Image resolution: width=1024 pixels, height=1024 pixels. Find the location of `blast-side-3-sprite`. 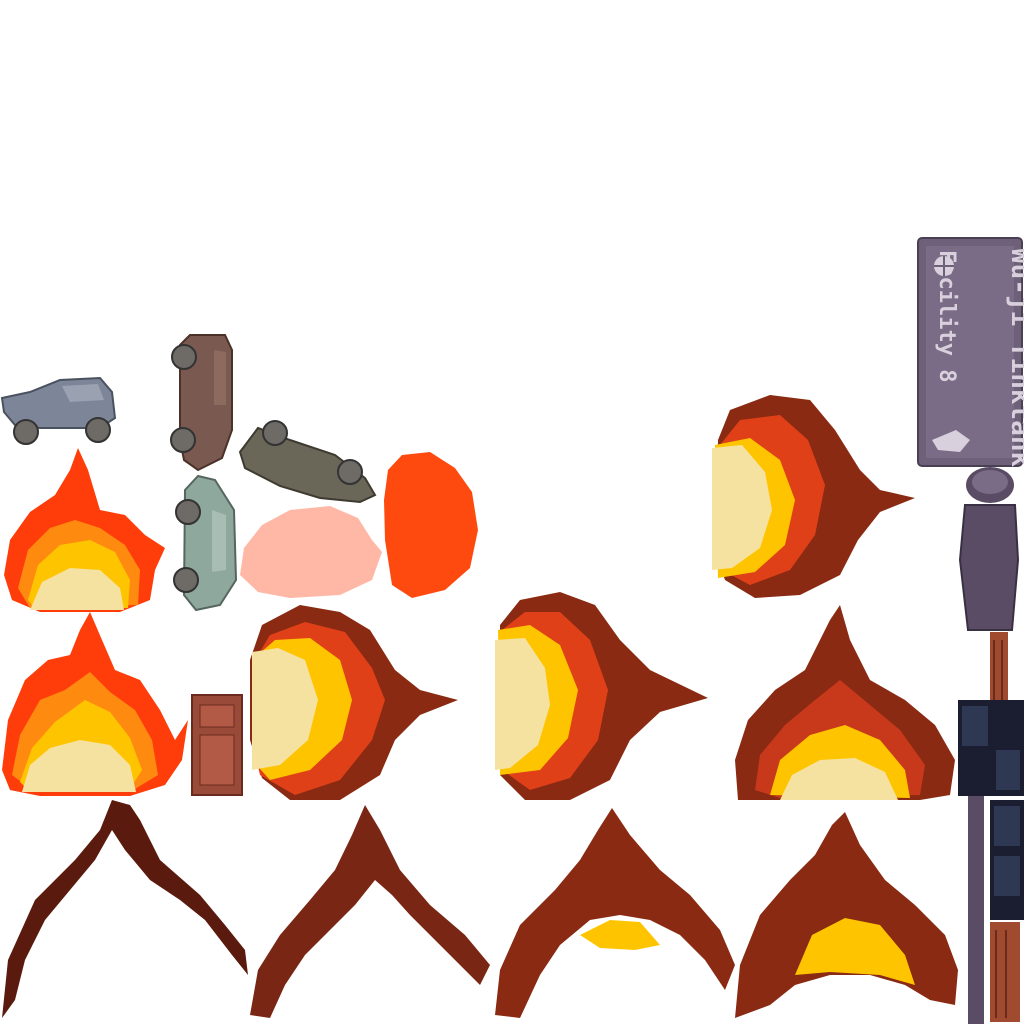

blast-side-3-sprite is located at coordinates (813, 496).